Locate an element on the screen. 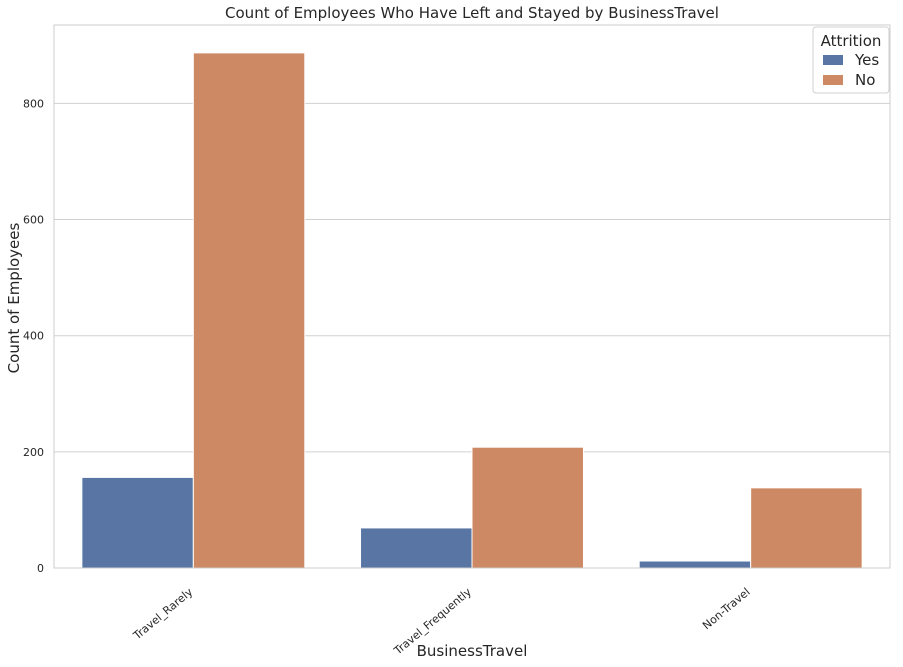 Image resolution: width=903 pixels, height=667 pixels. y-tick-label: 400 is located at coordinates (33, 336).